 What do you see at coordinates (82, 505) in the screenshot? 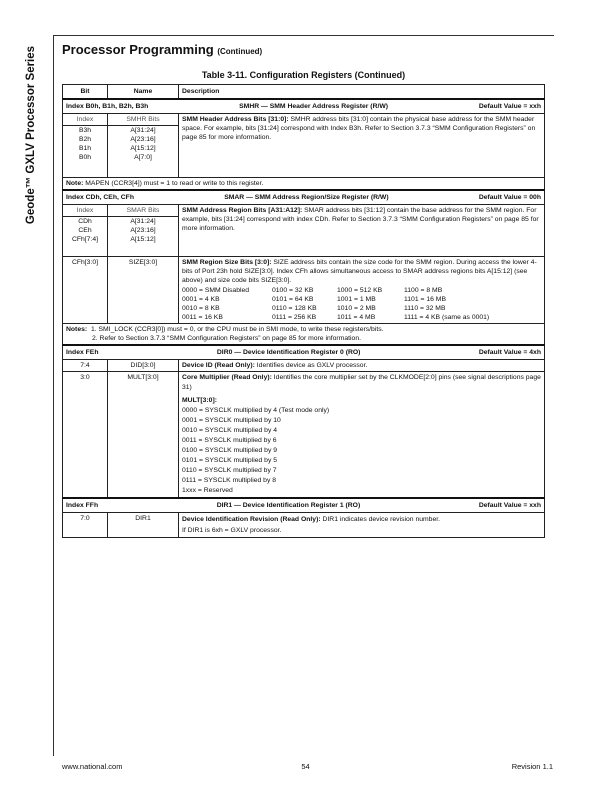
I see `section-index: Index FFh` at bounding box center [82, 505].